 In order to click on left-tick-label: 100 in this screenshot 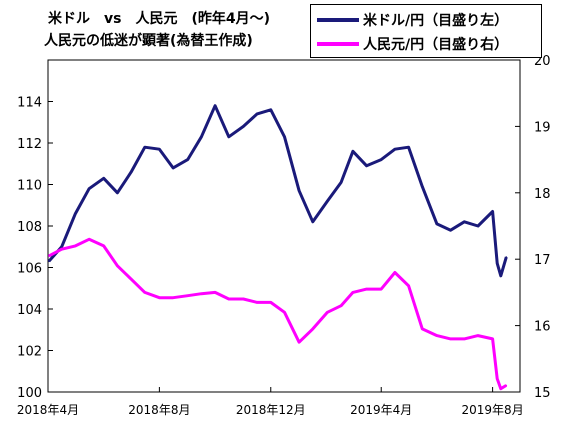, I will do `click(29, 393)`.